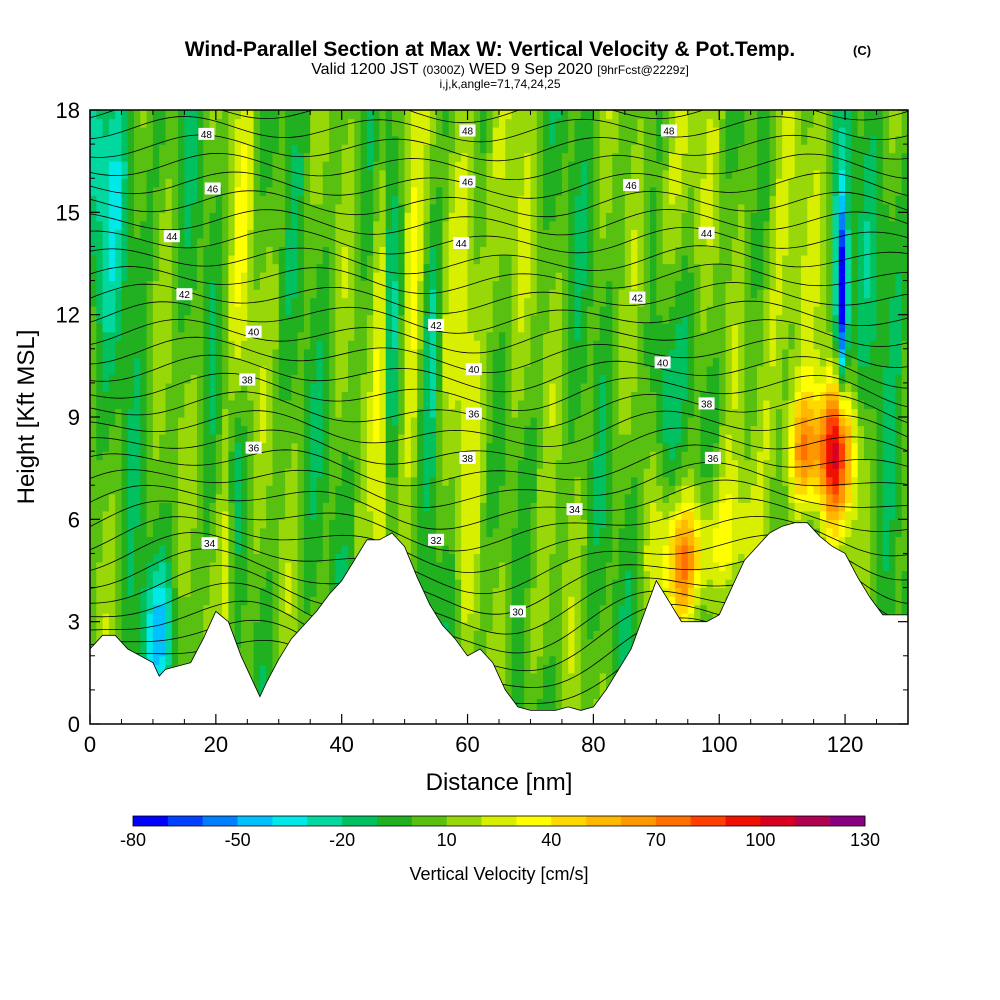 The width and height of the screenshot is (1000, 1000). Describe the element at coordinates (865, 840) in the screenshot. I see `colorbar-tick-label: 130` at that location.